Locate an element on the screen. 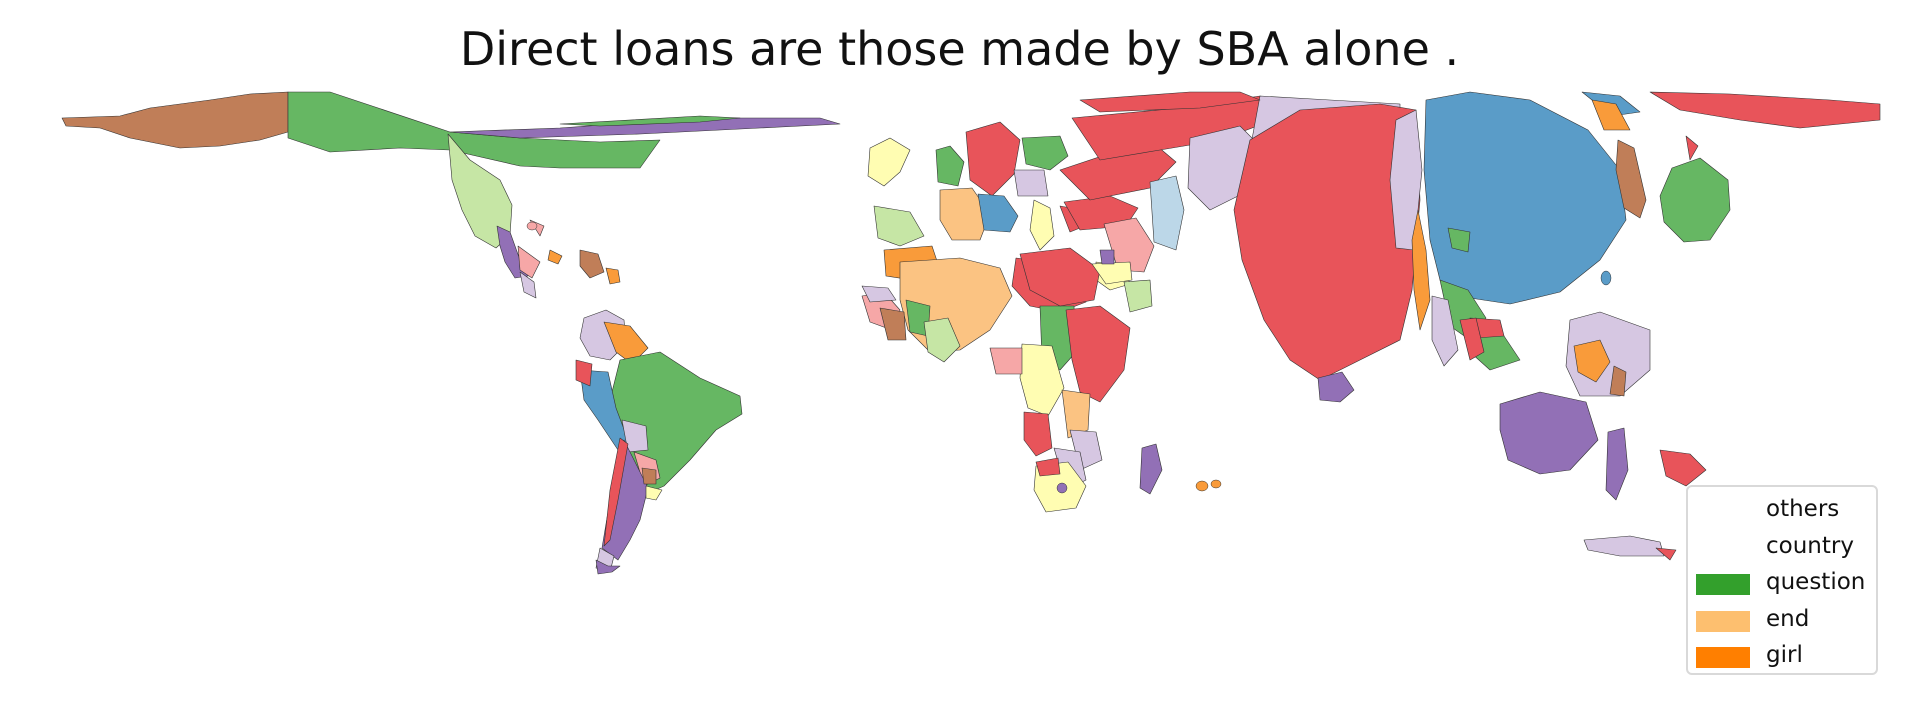 The height and width of the screenshot is (715, 1919). region-indonesia is located at coordinates (1549, 433).